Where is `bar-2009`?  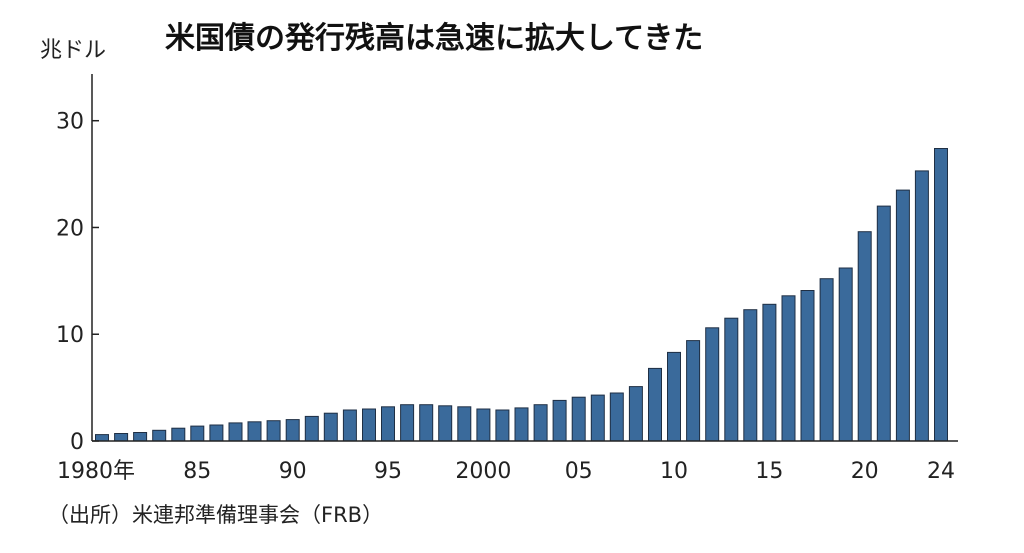 bar-2009 is located at coordinates (655, 404).